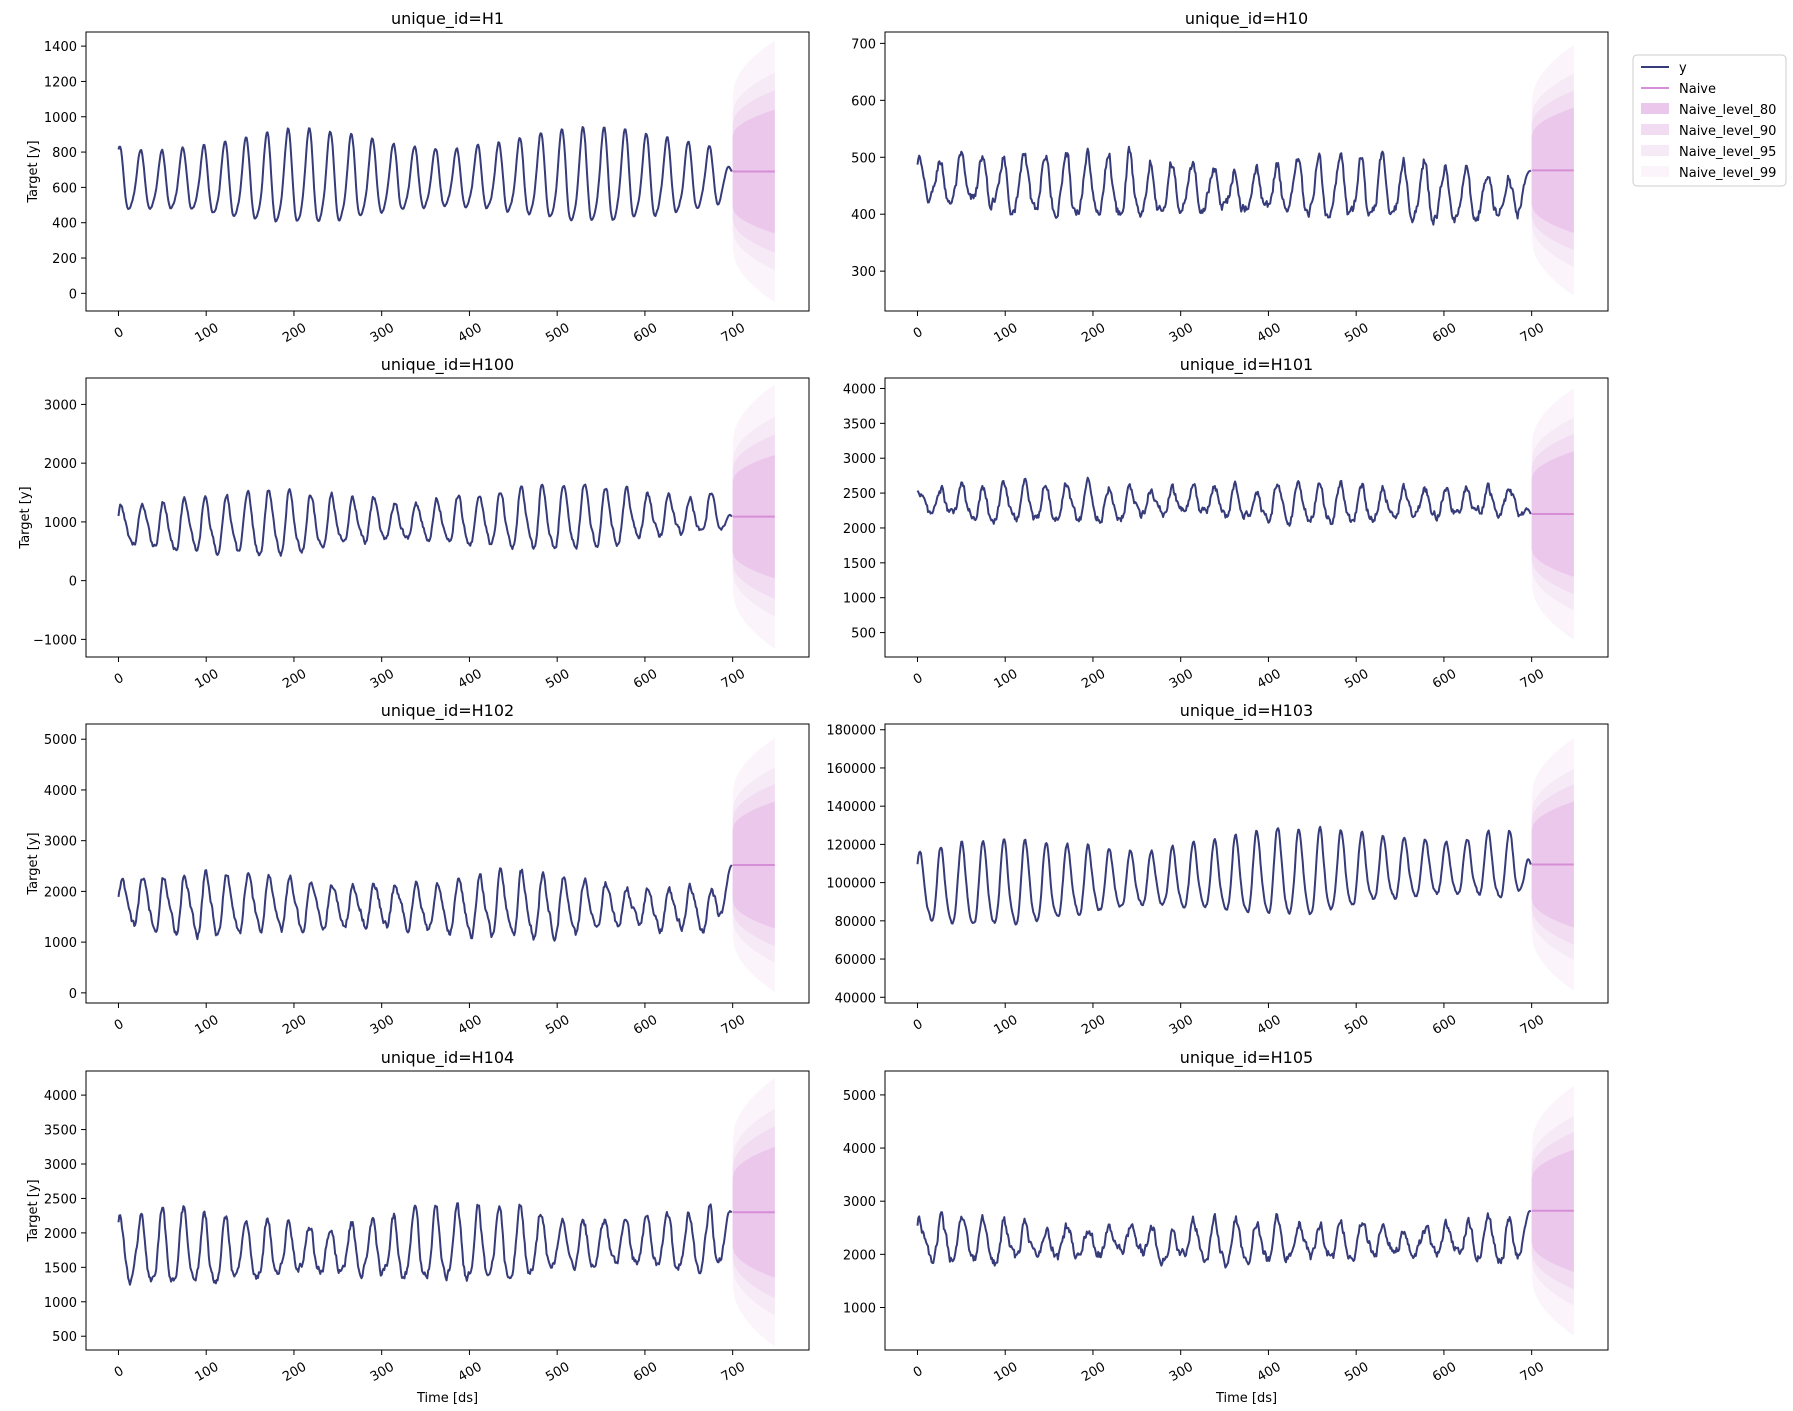 Image resolution: width=1793 pixels, height=1411 pixels. What do you see at coordinates (447, 711) in the screenshot?
I see `subplot-title: unique_id=H102` at bounding box center [447, 711].